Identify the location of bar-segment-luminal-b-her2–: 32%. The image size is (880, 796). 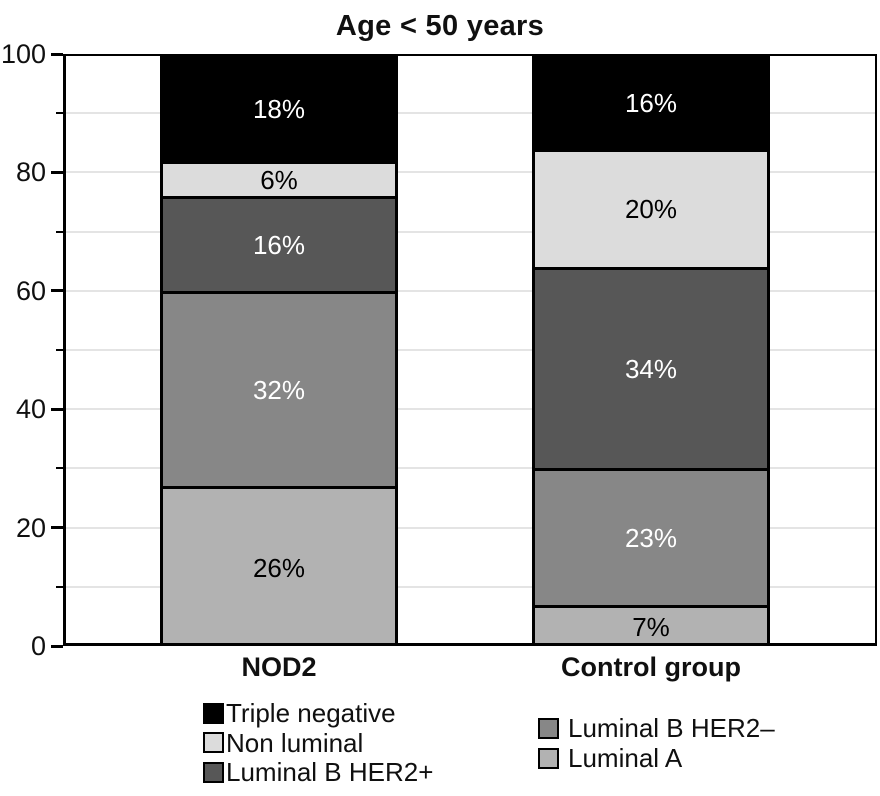
(279, 388).